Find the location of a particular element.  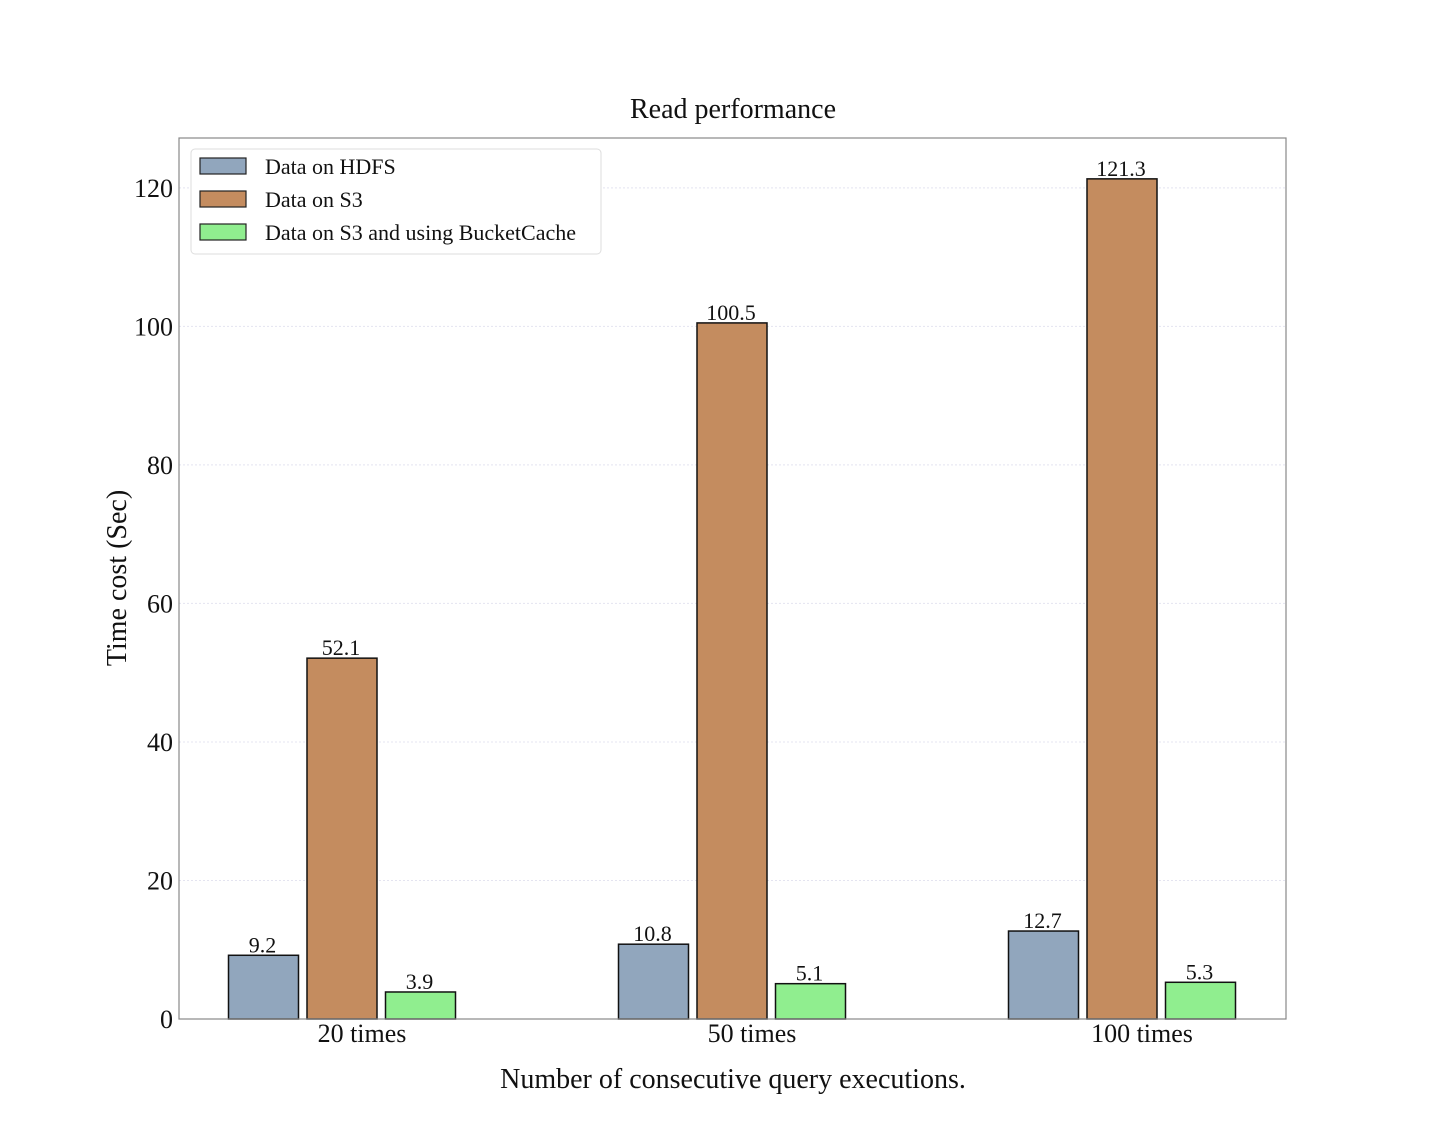

data-label: 3.9 is located at coordinates (420, 981).